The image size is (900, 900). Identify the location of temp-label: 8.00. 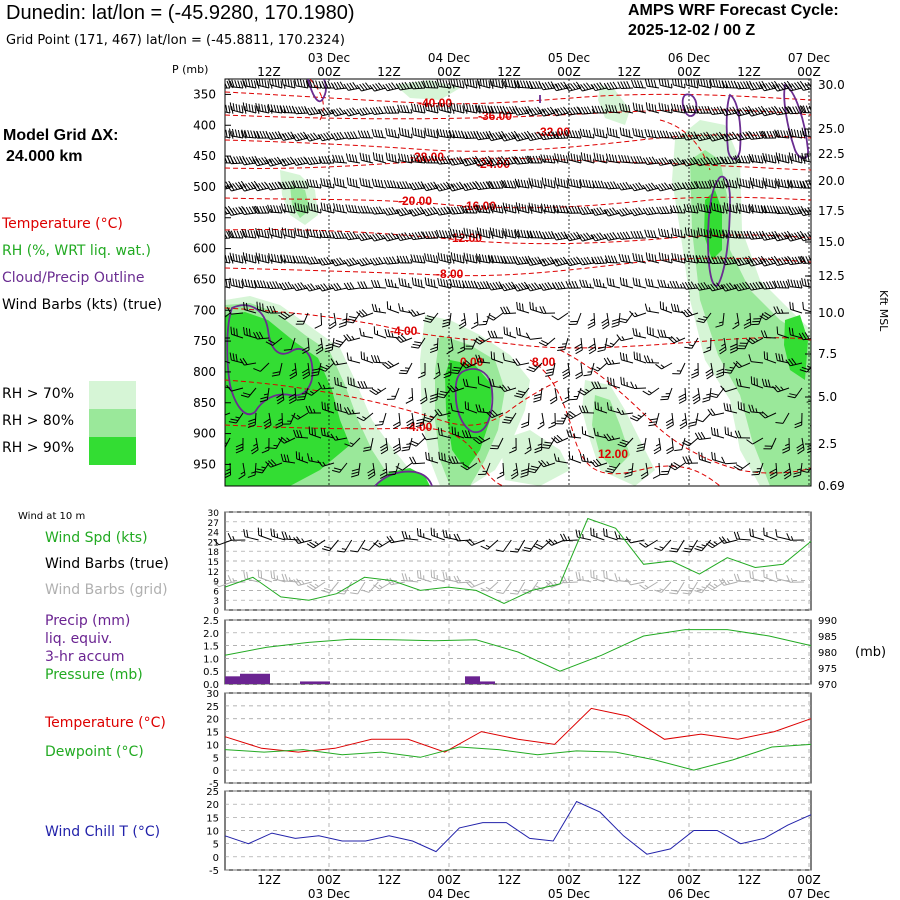
(544, 362).